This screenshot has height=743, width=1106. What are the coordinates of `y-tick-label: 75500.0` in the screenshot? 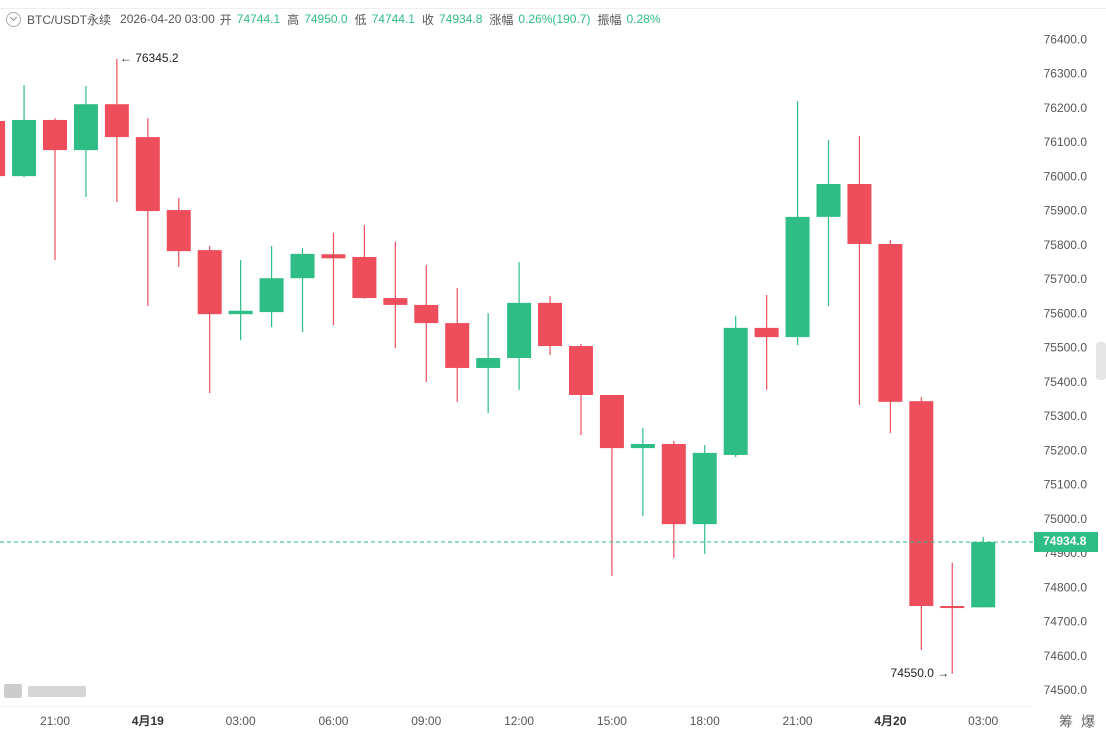 It's located at (1066, 348).